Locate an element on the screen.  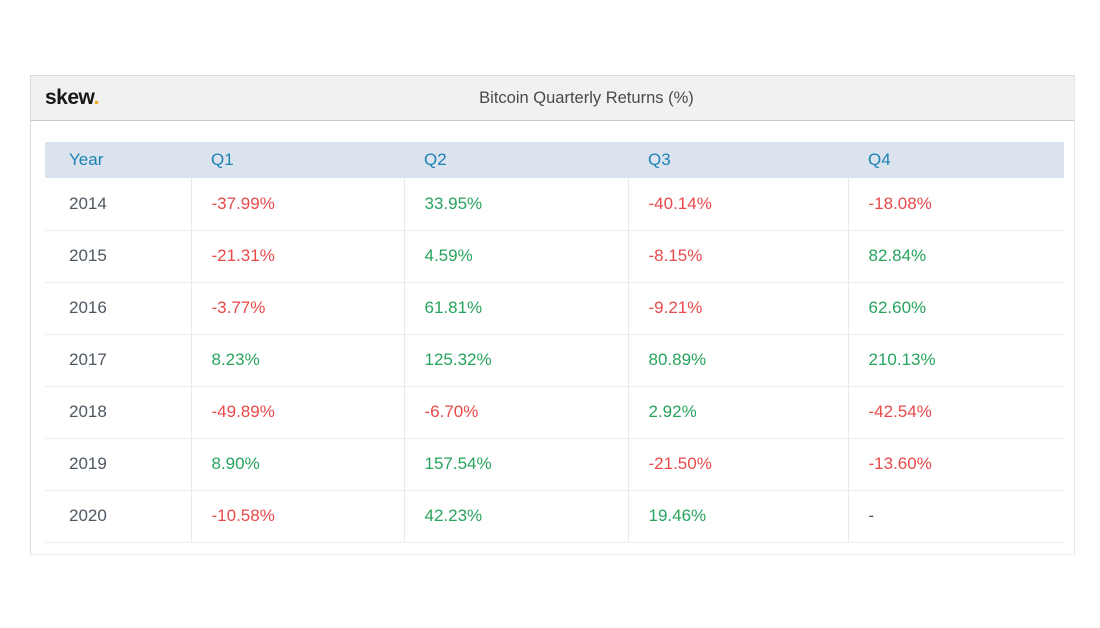
skew-logo-text: skew is located at coordinates (69, 97).